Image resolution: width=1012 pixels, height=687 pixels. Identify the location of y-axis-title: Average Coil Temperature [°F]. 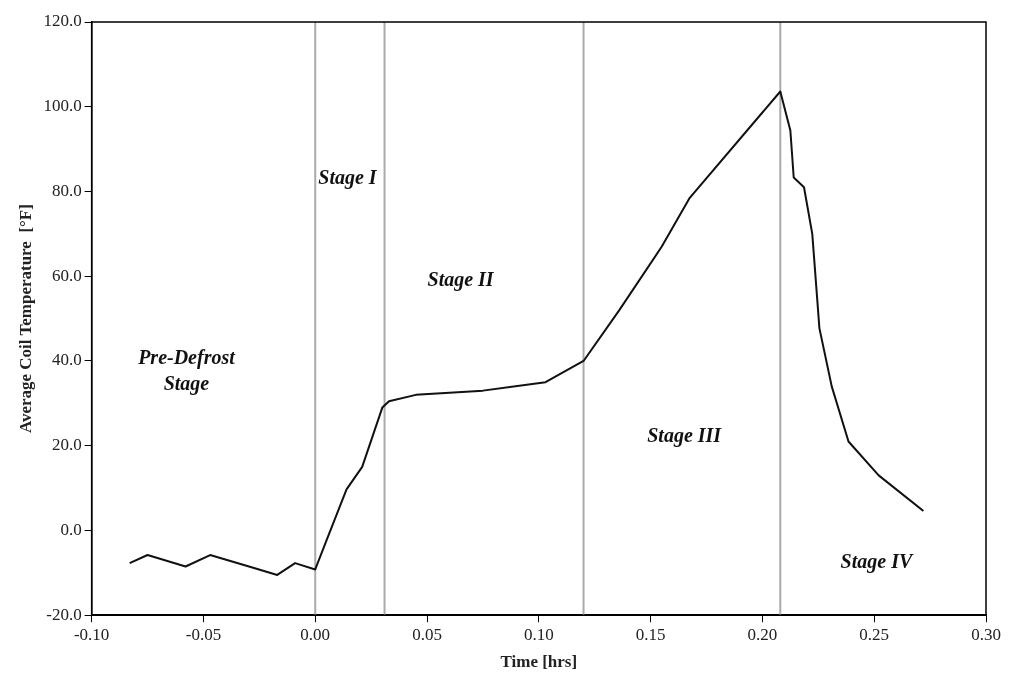
(25, 319).